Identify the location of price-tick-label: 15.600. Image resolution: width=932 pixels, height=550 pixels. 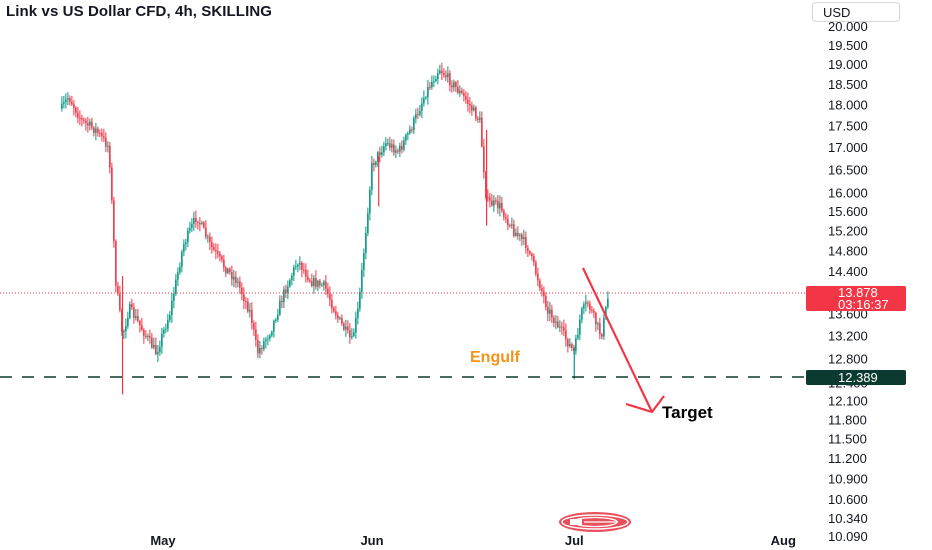
(848, 211).